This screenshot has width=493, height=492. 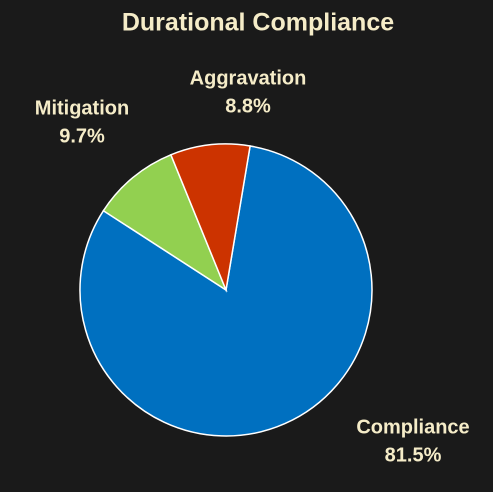 What do you see at coordinates (413, 455) in the screenshot?
I see `slice-value-label: 81.5%` at bounding box center [413, 455].